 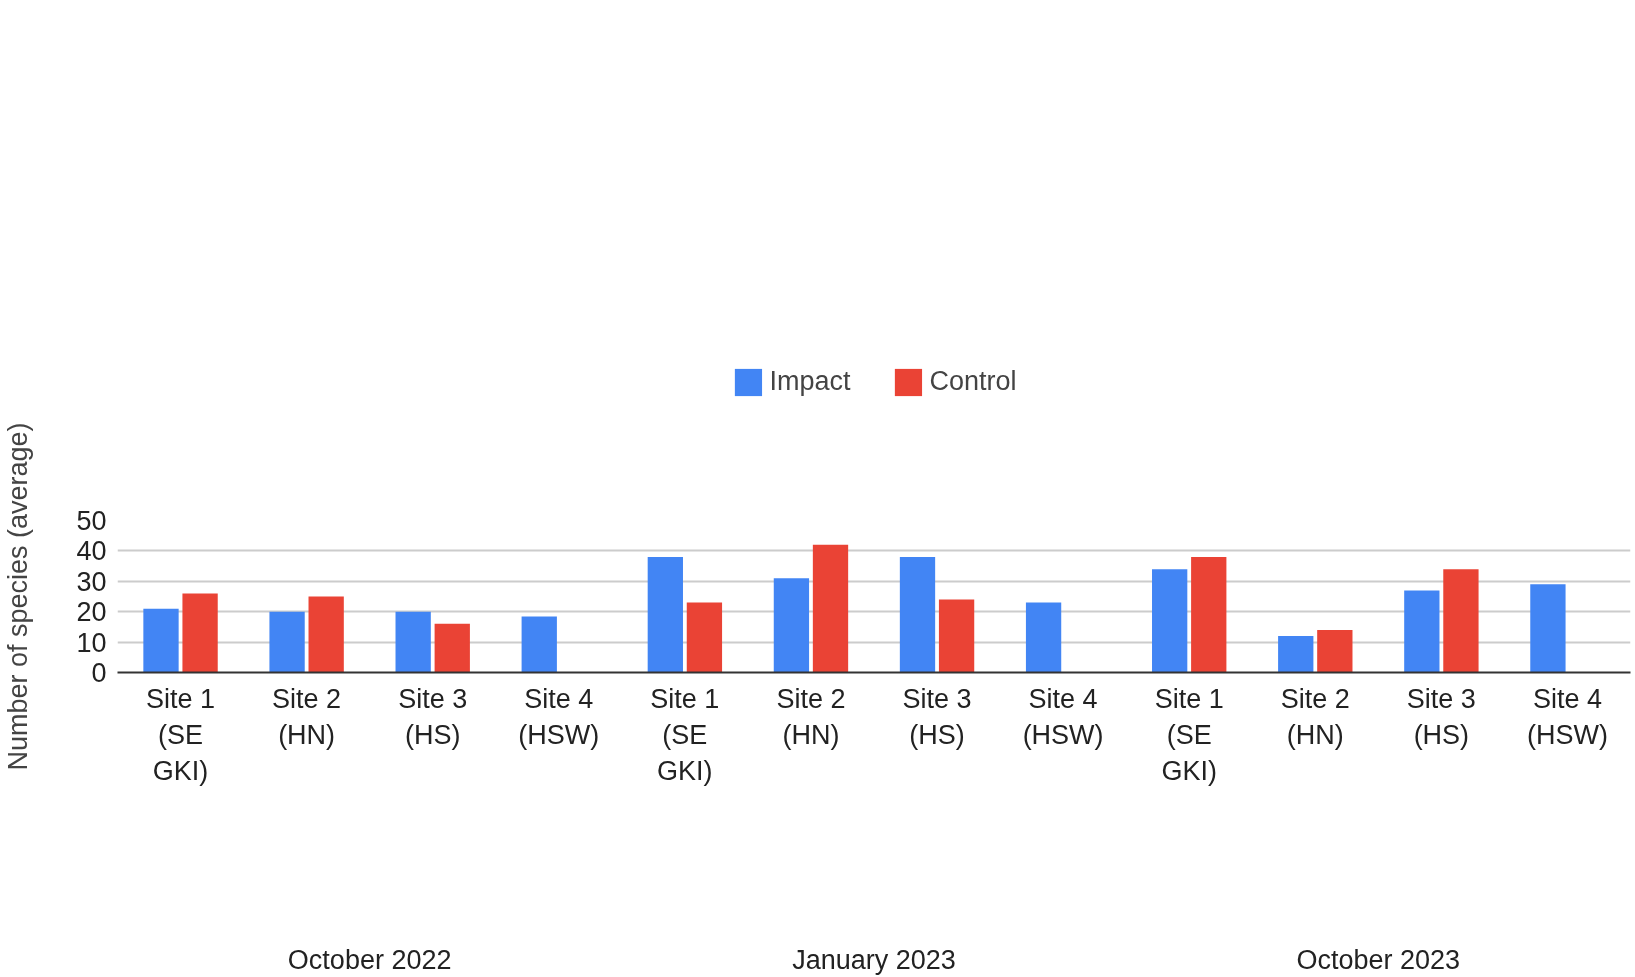 I want to click on legend-label: Control, so click(x=973, y=381).